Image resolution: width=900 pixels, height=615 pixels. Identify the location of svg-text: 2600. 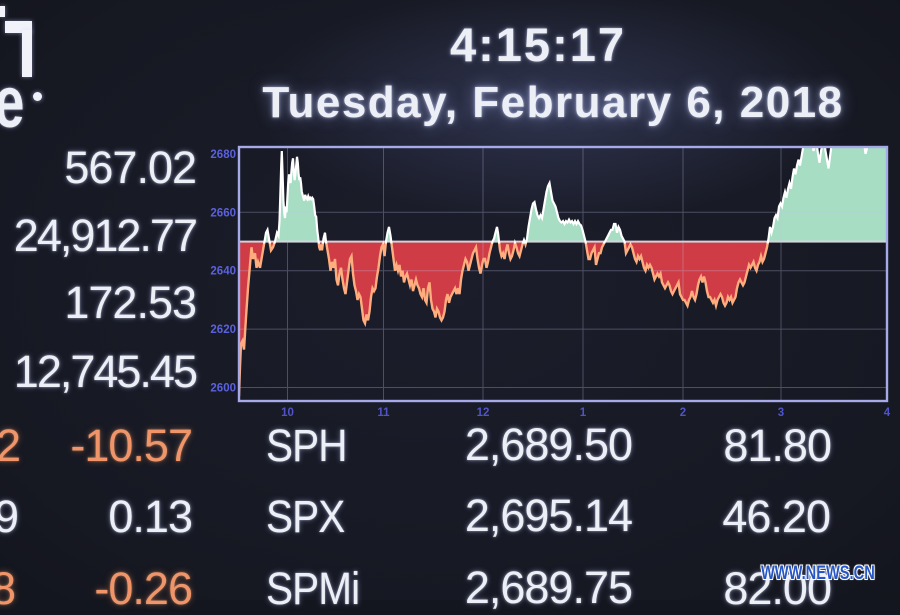
(223, 389).